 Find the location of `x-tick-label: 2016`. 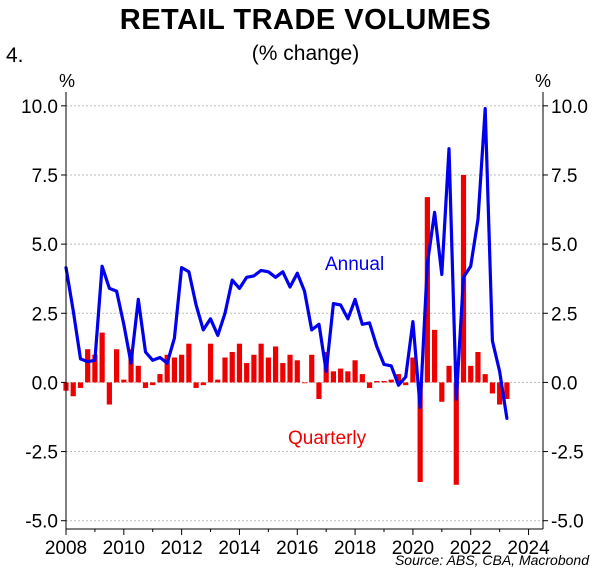

x-tick-label: 2016 is located at coordinates (297, 548).